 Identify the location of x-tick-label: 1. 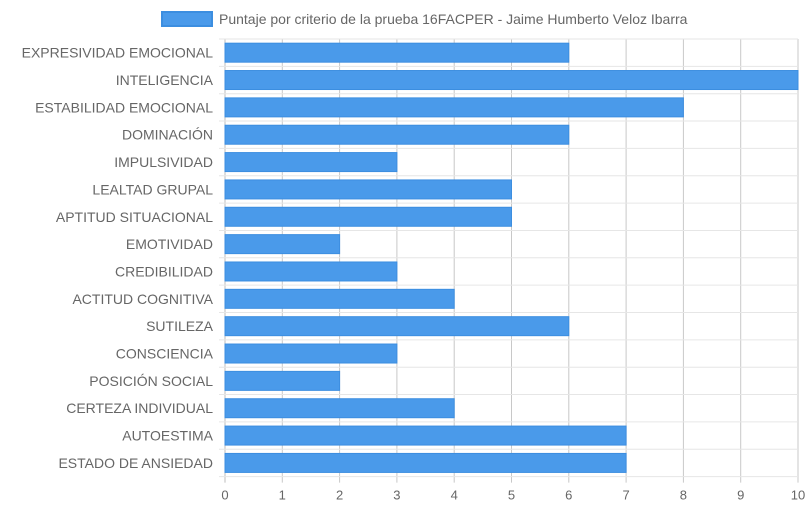
(282, 495).